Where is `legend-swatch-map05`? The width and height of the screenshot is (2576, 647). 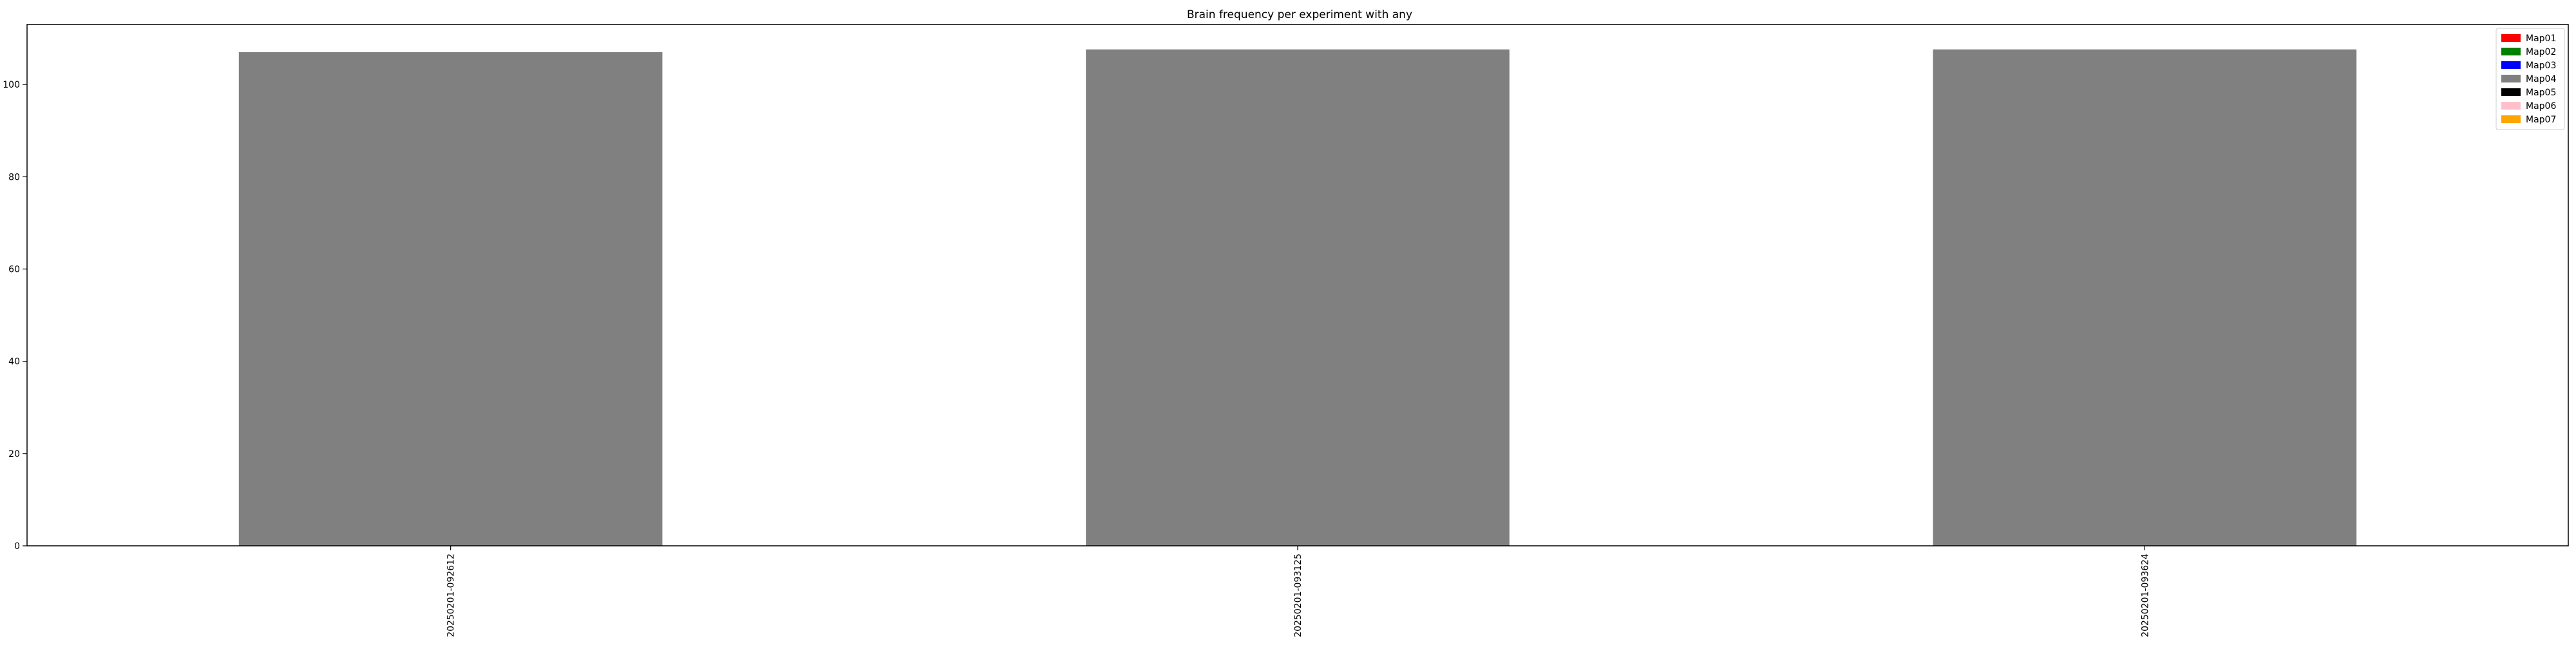 legend-swatch-map05 is located at coordinates (2511, 92).